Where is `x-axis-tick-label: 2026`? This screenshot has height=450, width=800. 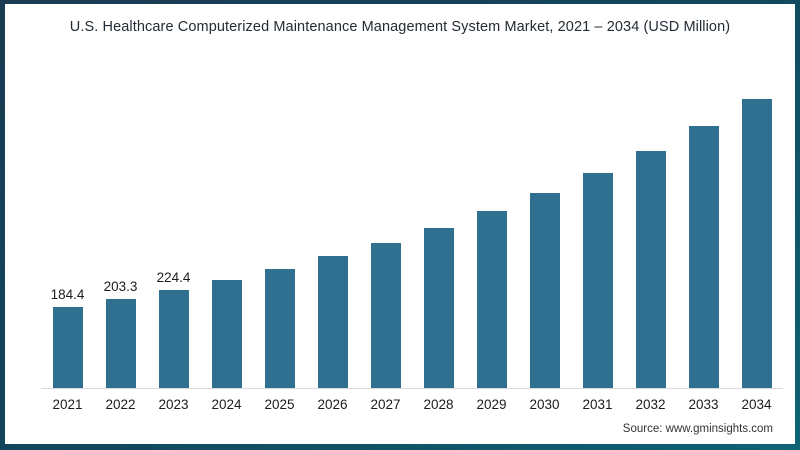 x-axis-tick-label: 2026 is located at coordinates (332, 404).